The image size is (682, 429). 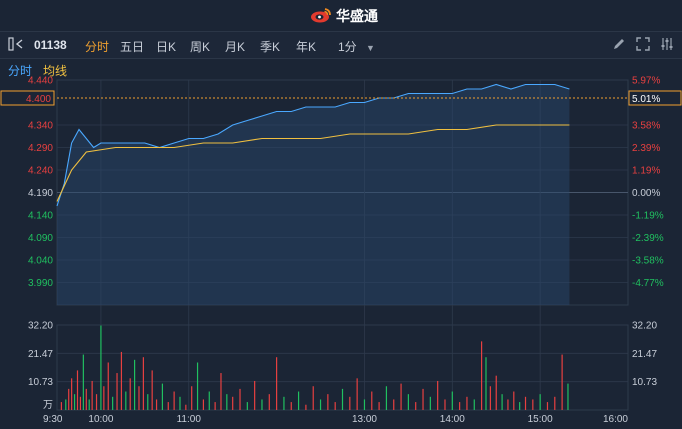 What do you see at coordinates (646, 148) in the screenshot?
I see `y-tick-right: 2.39%` at bounding box center [646, 148].